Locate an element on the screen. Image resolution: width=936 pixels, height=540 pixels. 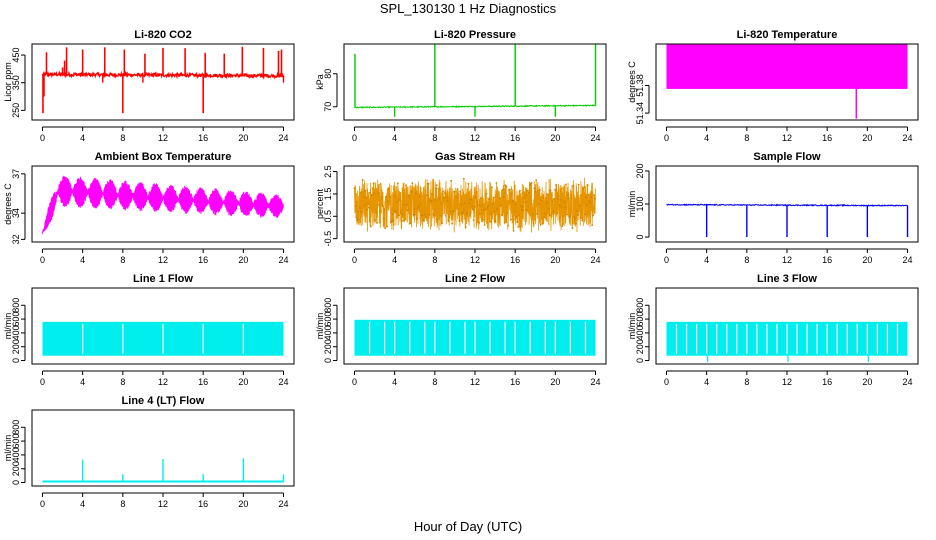
x-tick-label: 4 is located at coordinates (706, 382).